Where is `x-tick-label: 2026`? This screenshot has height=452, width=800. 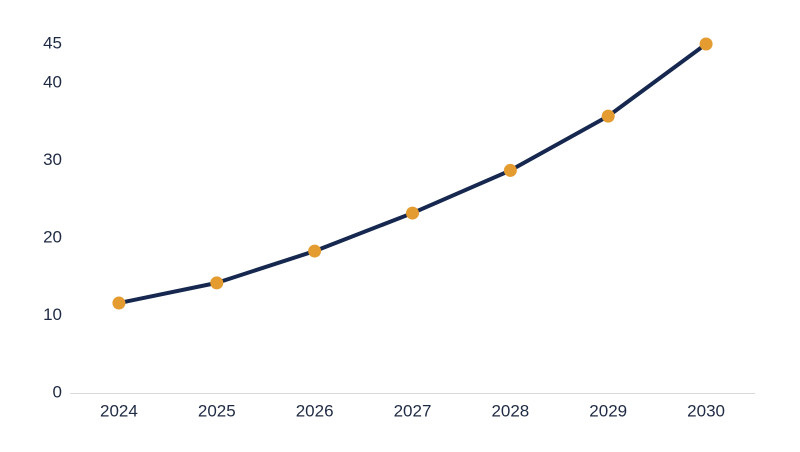 x-tick-label: 2026 is located at coordinates (315, 410).